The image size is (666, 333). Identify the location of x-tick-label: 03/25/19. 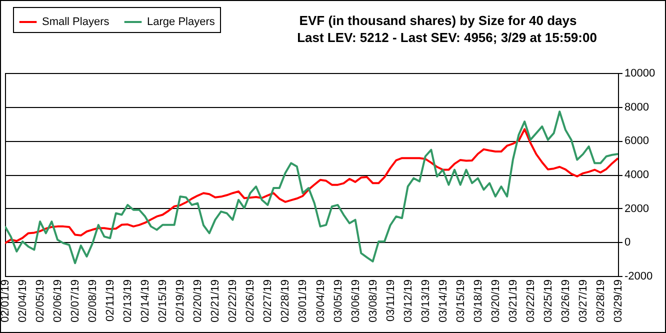
(548, 301).